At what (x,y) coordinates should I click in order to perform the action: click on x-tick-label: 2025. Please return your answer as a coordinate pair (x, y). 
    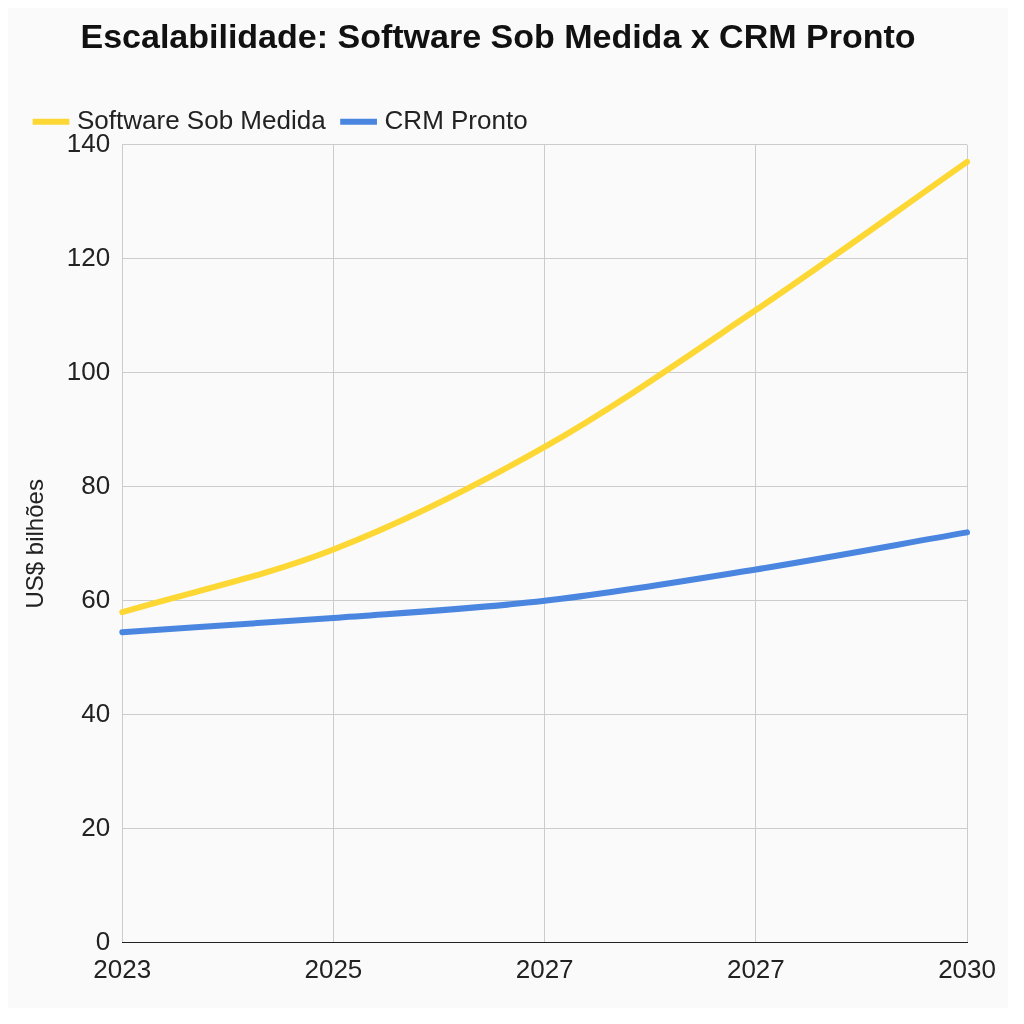
    Looking at the image, I should click on (333, 968).